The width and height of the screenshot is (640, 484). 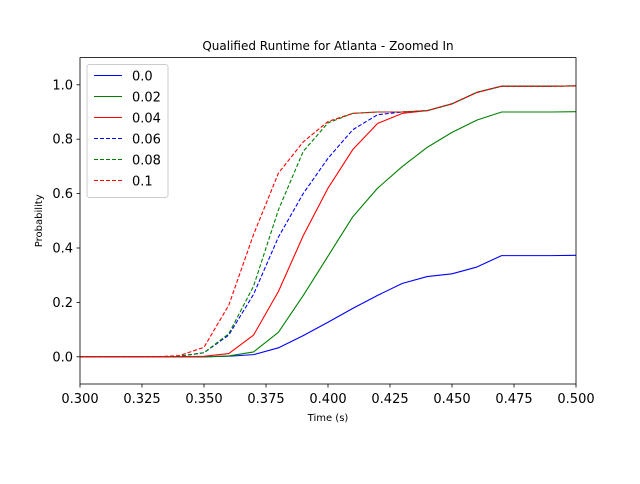 What do you see at coordinates (62, 140) in the screenshot?
I see `y-tick-label: 0.8` at bounding box center [62, 140].